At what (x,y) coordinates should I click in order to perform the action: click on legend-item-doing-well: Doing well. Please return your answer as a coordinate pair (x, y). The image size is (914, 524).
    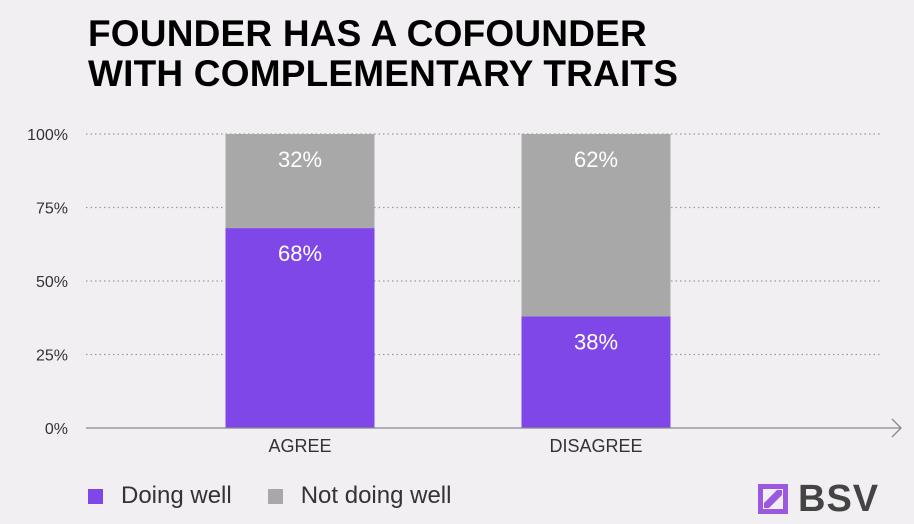
    Looking at the image, I should click on (160, 496).